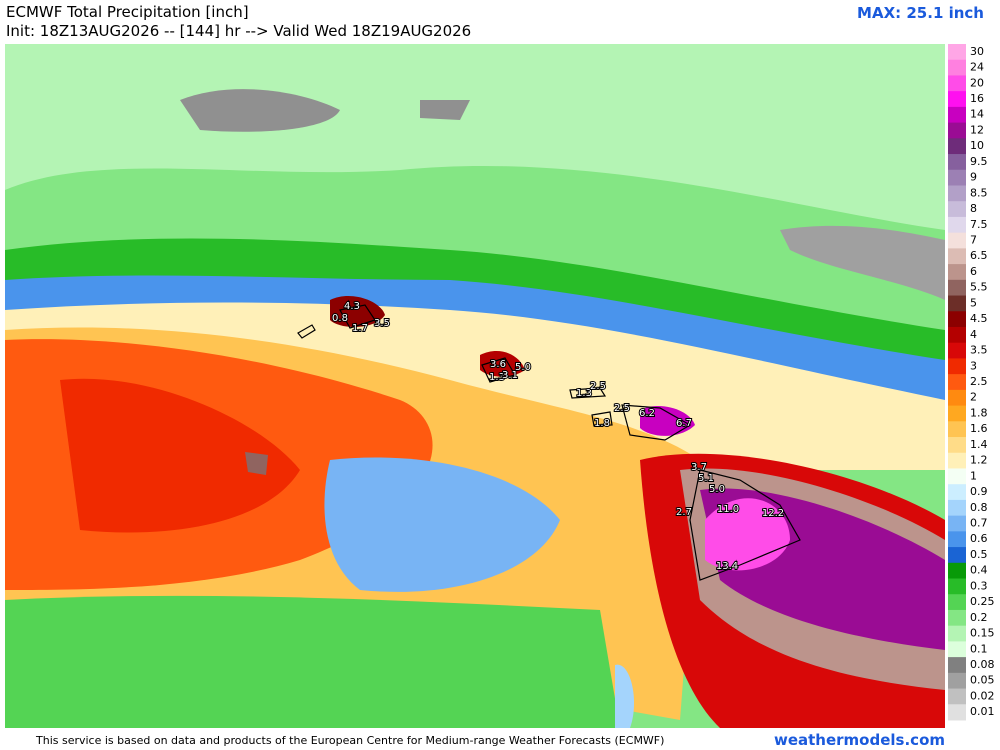 This screenshot has width=1000, height=750. I want to click on map-label: 1.8, so click(602, 423).